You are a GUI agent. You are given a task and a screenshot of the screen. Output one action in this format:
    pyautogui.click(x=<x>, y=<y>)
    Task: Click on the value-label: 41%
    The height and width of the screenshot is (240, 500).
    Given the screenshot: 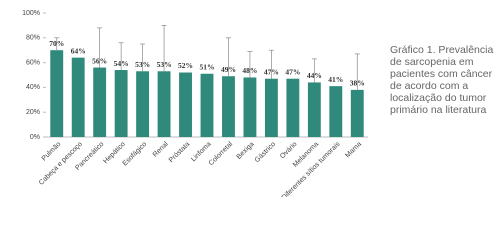 What is the action you would take?
    pyautogui.click(x=335, y=79)
    